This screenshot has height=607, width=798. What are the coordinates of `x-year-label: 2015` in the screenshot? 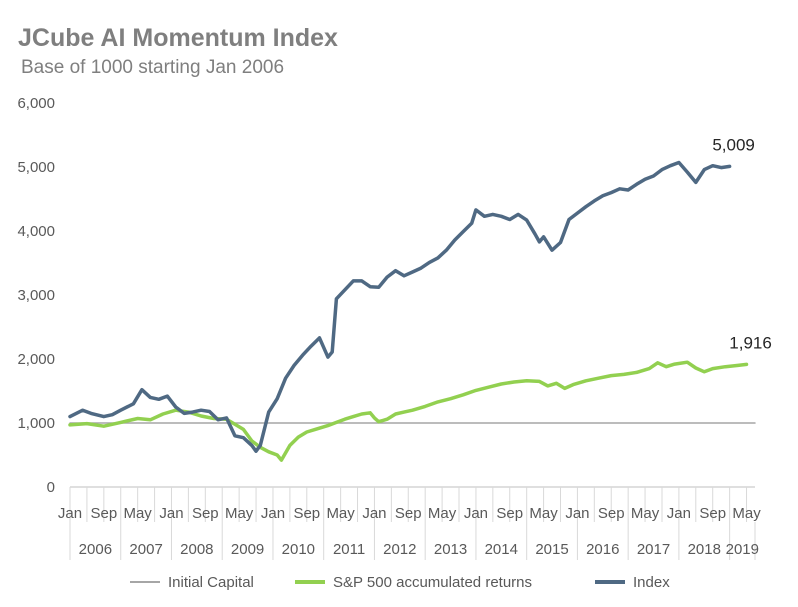 It's located at (551, 549).